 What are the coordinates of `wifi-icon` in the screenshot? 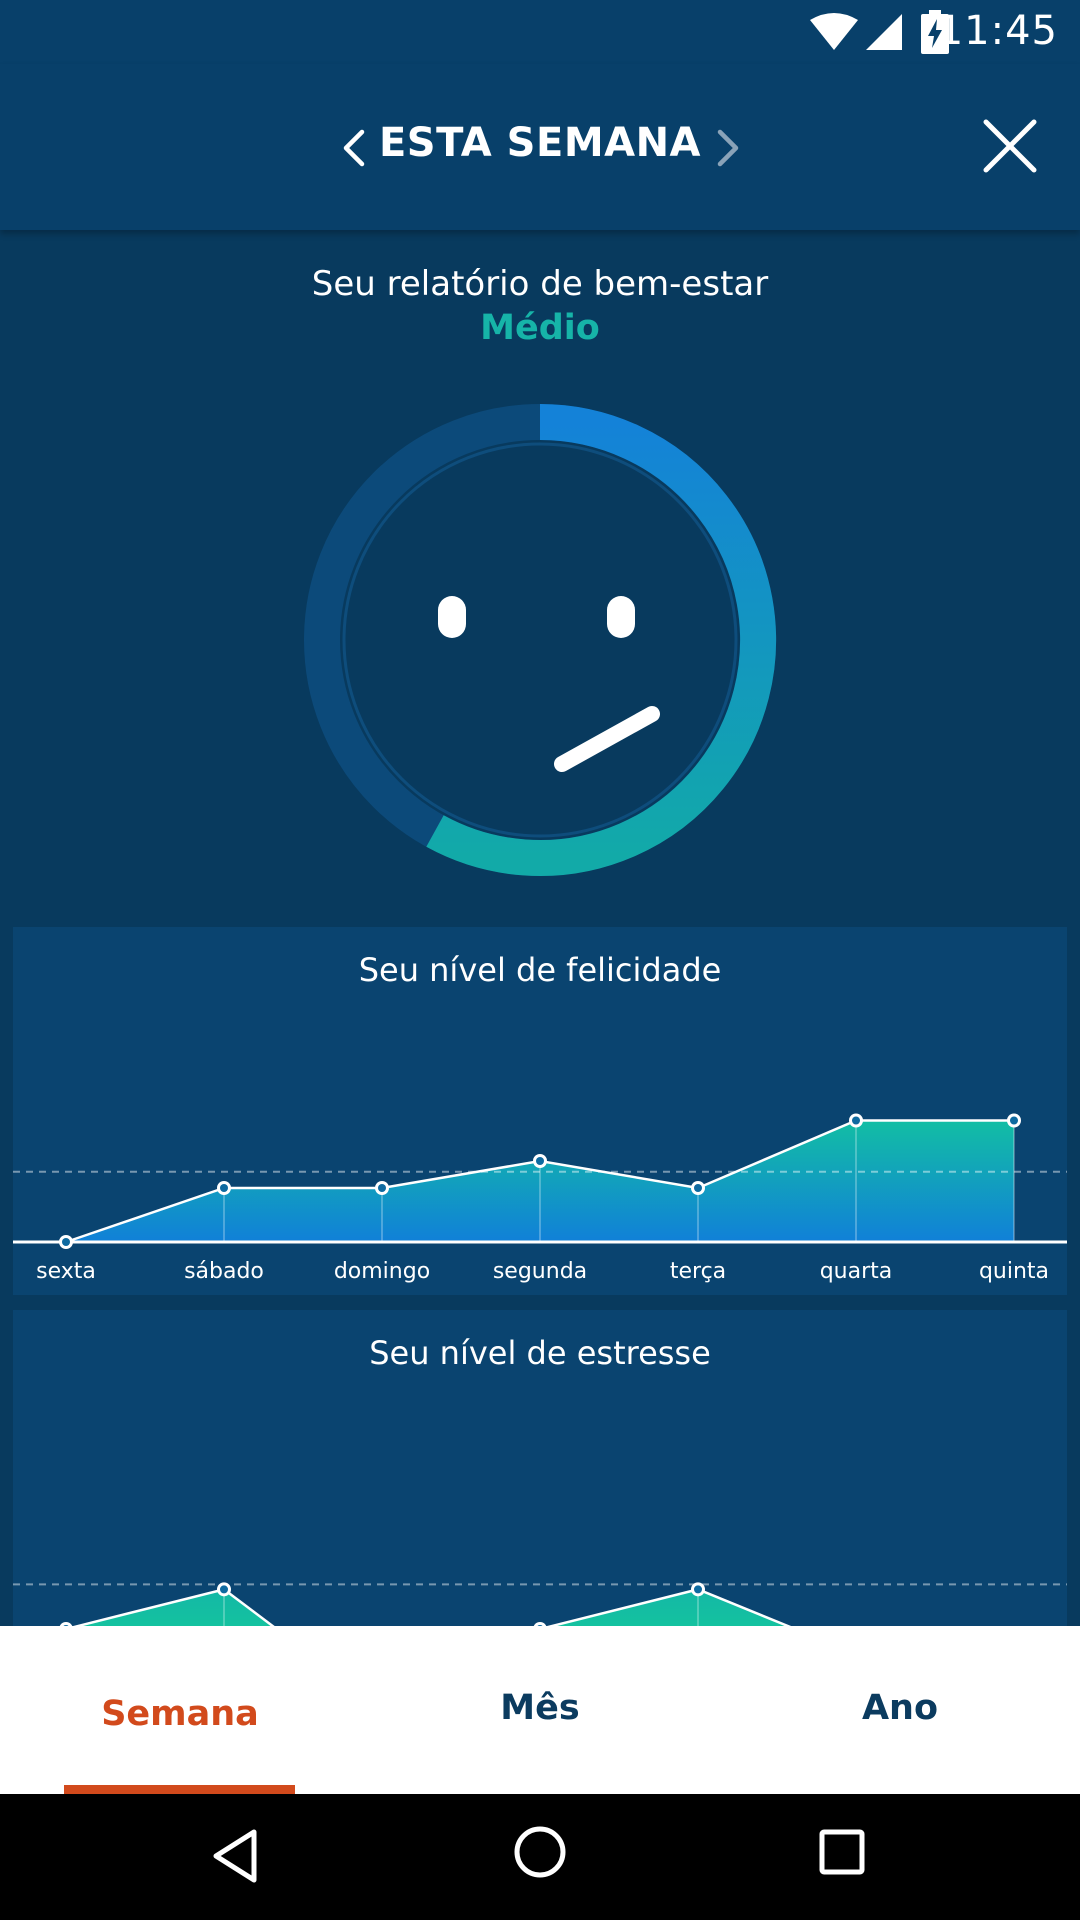 It's located at (834, 31).